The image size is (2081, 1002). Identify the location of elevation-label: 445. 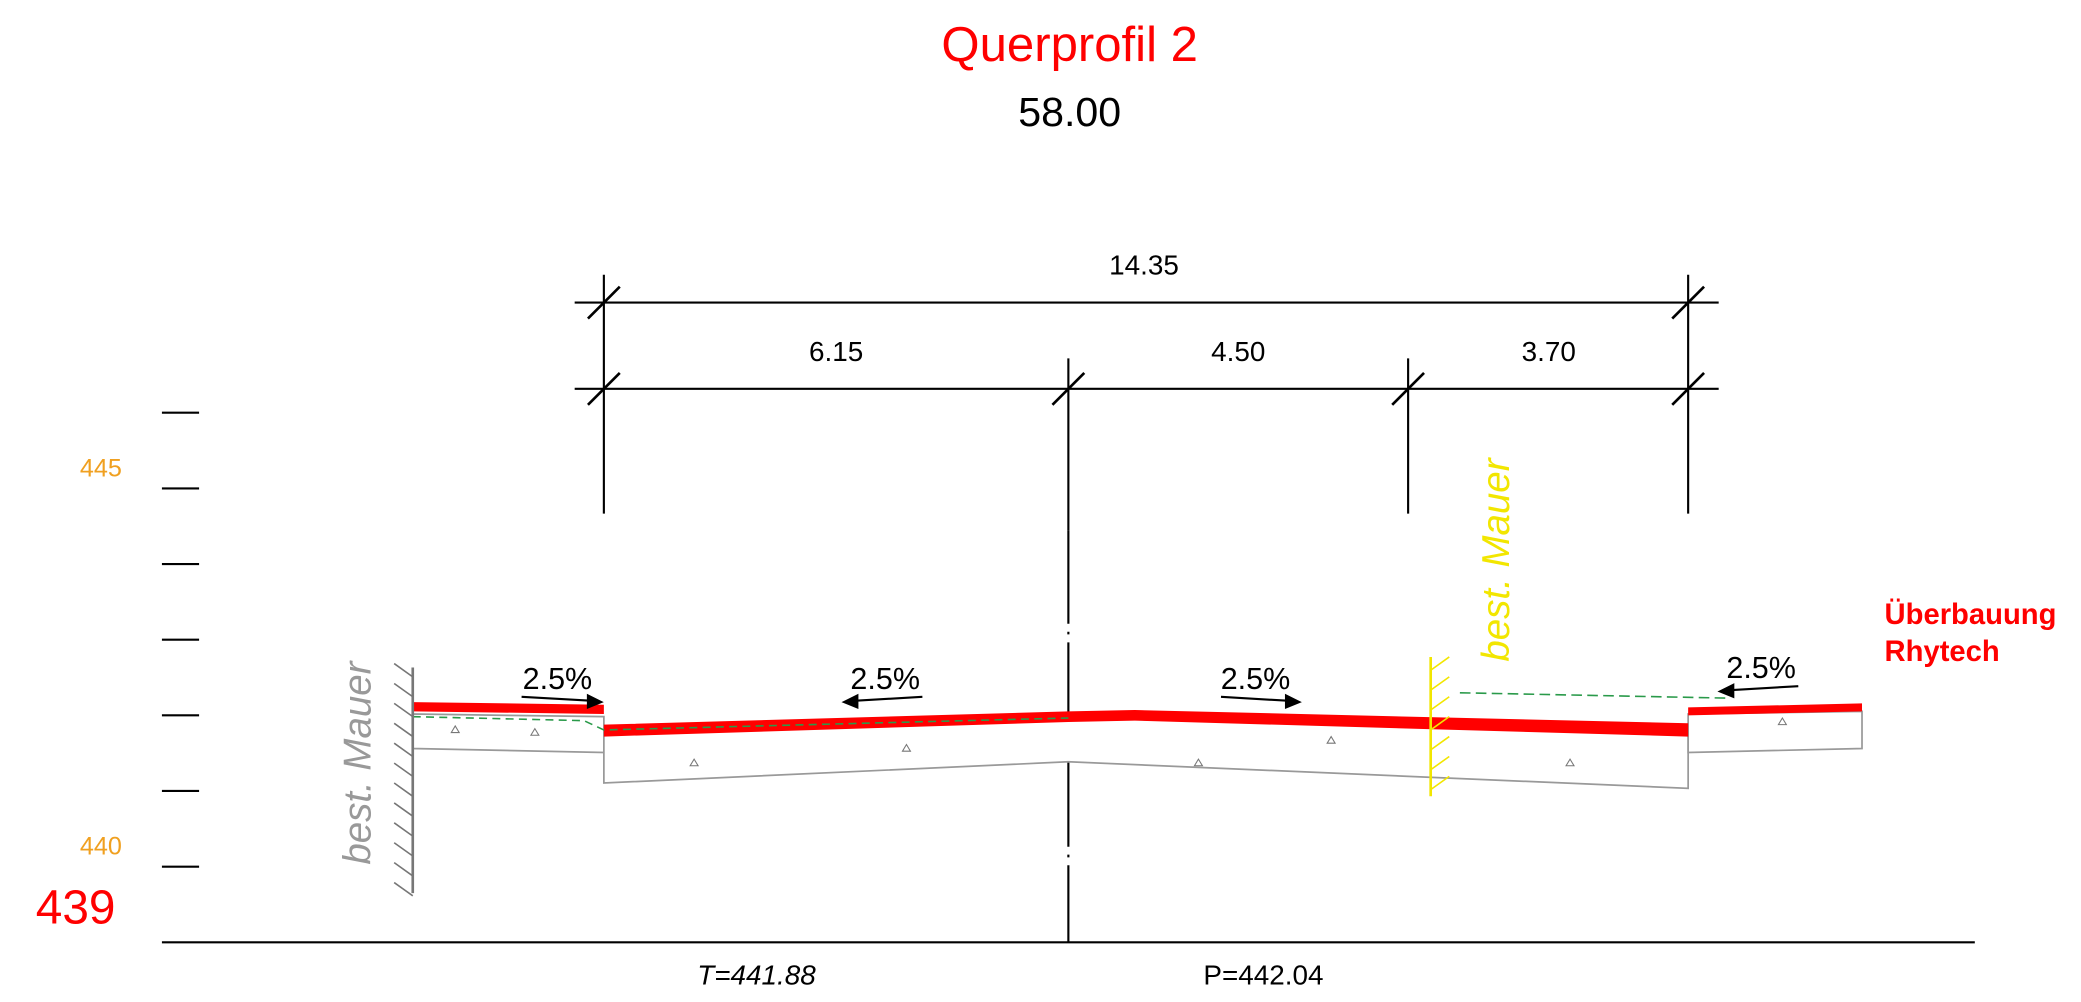
(101, 468).